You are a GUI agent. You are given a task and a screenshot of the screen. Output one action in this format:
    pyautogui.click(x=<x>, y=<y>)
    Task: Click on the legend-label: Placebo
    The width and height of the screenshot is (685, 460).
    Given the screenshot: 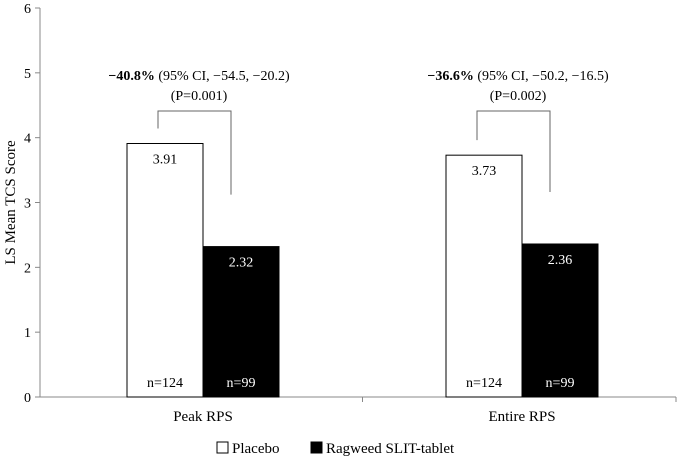 What is the action you would take?
    pyautogui.click(x=255, y=449)
    